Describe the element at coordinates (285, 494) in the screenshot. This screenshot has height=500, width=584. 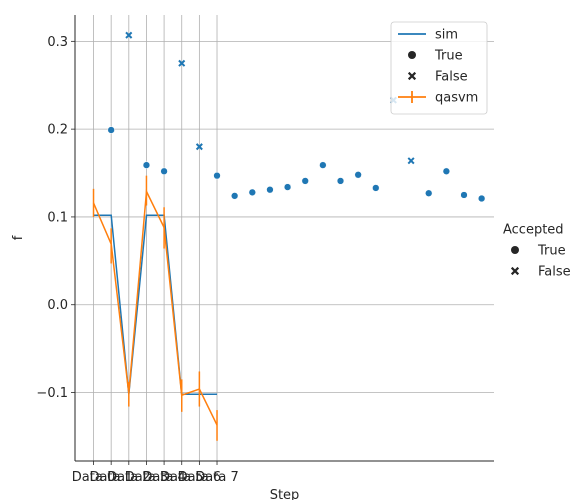
I see `x-axis-label: Step` at that location.